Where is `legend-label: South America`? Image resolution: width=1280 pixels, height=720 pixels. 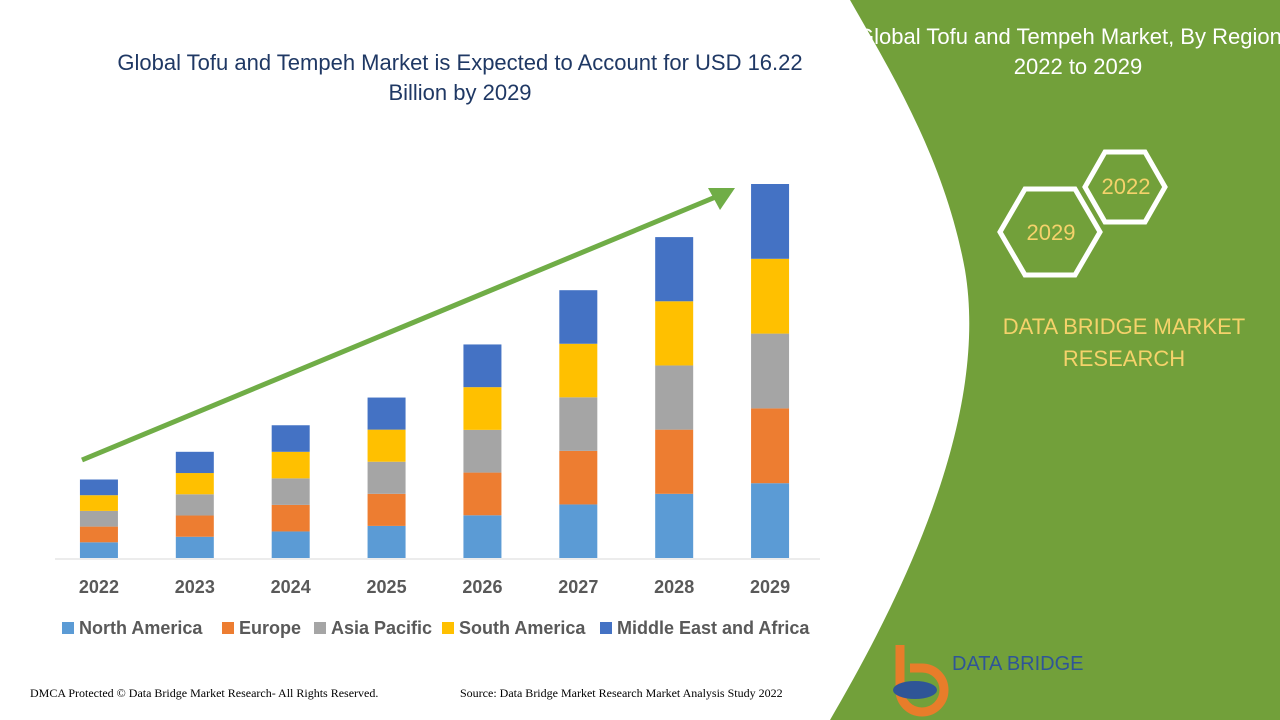
legend-label: South America is located at coordinates (522, 628).